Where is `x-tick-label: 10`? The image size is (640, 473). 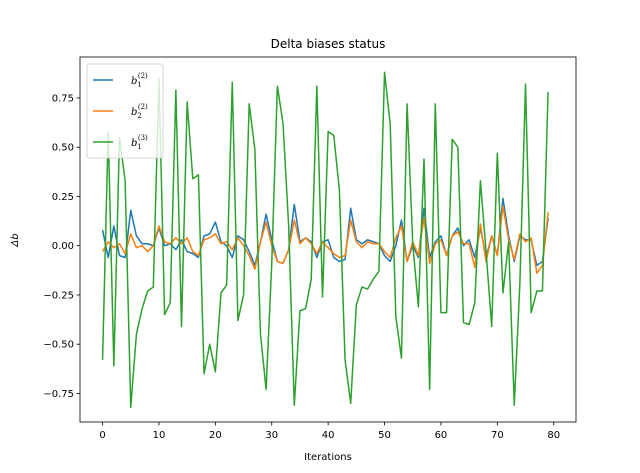 x-tick-label: 10 is located at coordinates (159, 435).